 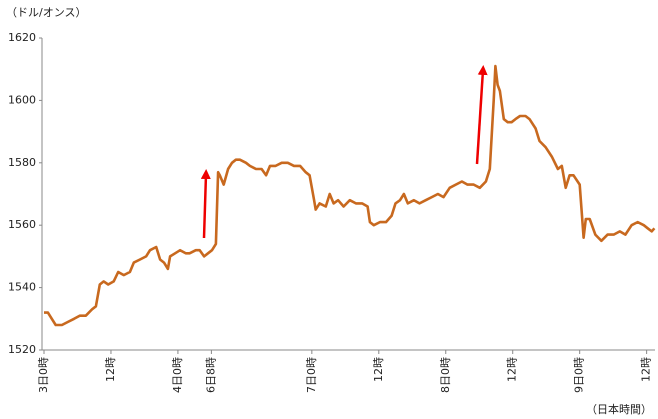 What do you see at coordinates (22, 99) in the screenshot?
I see `y-tick-label: 1600` at bounding box center [22, 99].